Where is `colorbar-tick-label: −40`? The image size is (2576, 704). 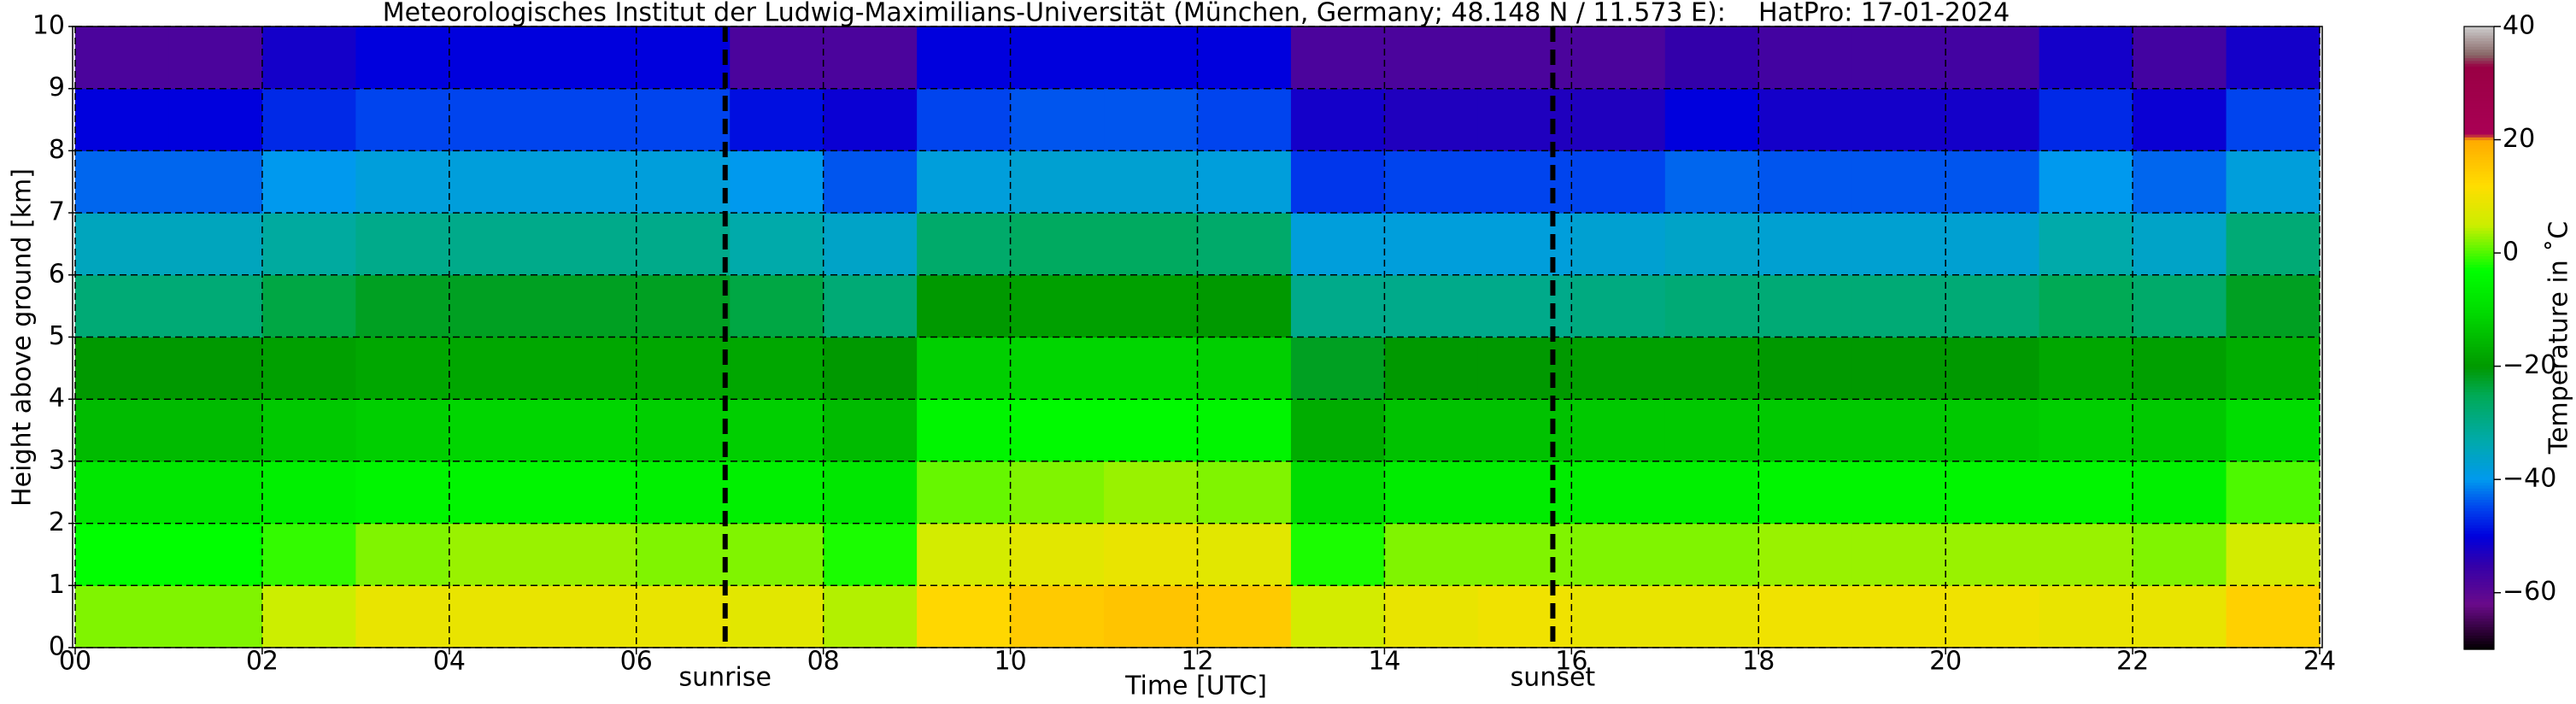 colorbar-tick-label: −40 is located at coordinates (2529, 479).